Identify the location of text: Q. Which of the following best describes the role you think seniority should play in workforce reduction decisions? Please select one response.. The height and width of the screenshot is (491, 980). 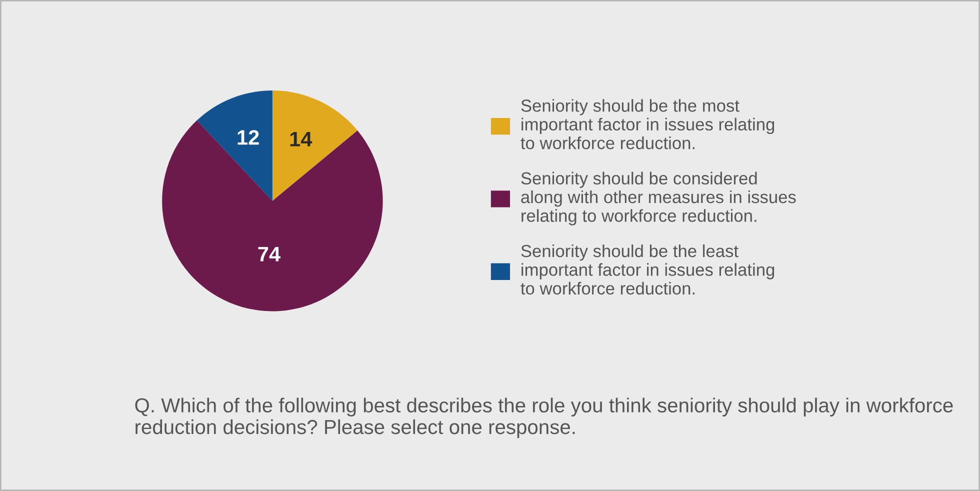
(544, 418).